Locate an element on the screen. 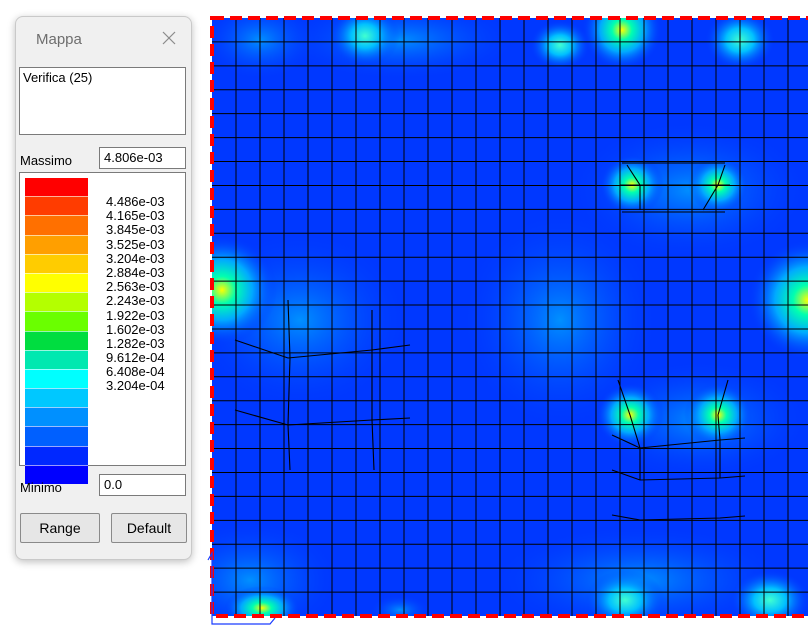 The height and width of the screenshot is (627, 808). legend-value: 3.525e-03 is located at coordinates (135, 244).